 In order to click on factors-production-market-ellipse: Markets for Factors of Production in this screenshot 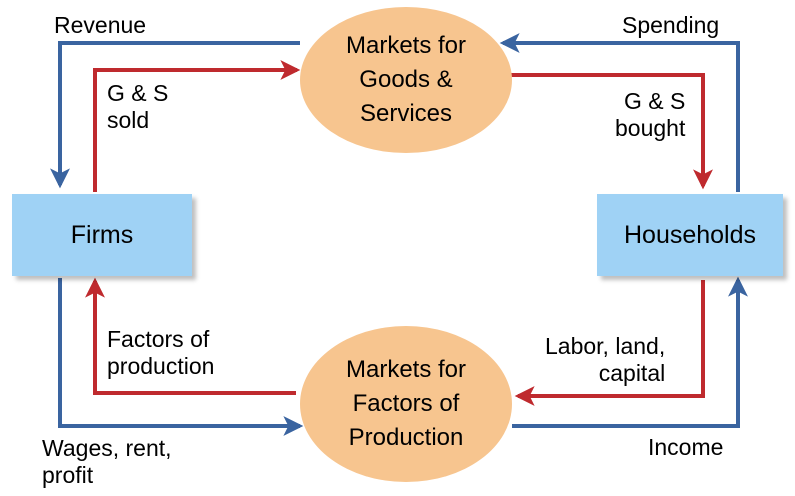, I will do `click(406, 404)`.